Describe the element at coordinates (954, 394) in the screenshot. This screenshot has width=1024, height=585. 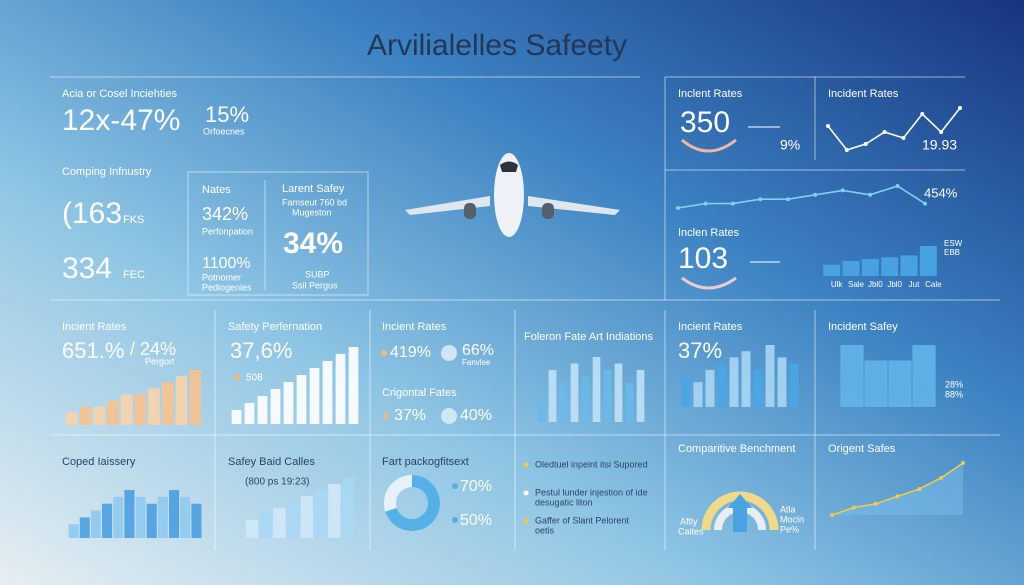
I see `legend: 88%` at that location.